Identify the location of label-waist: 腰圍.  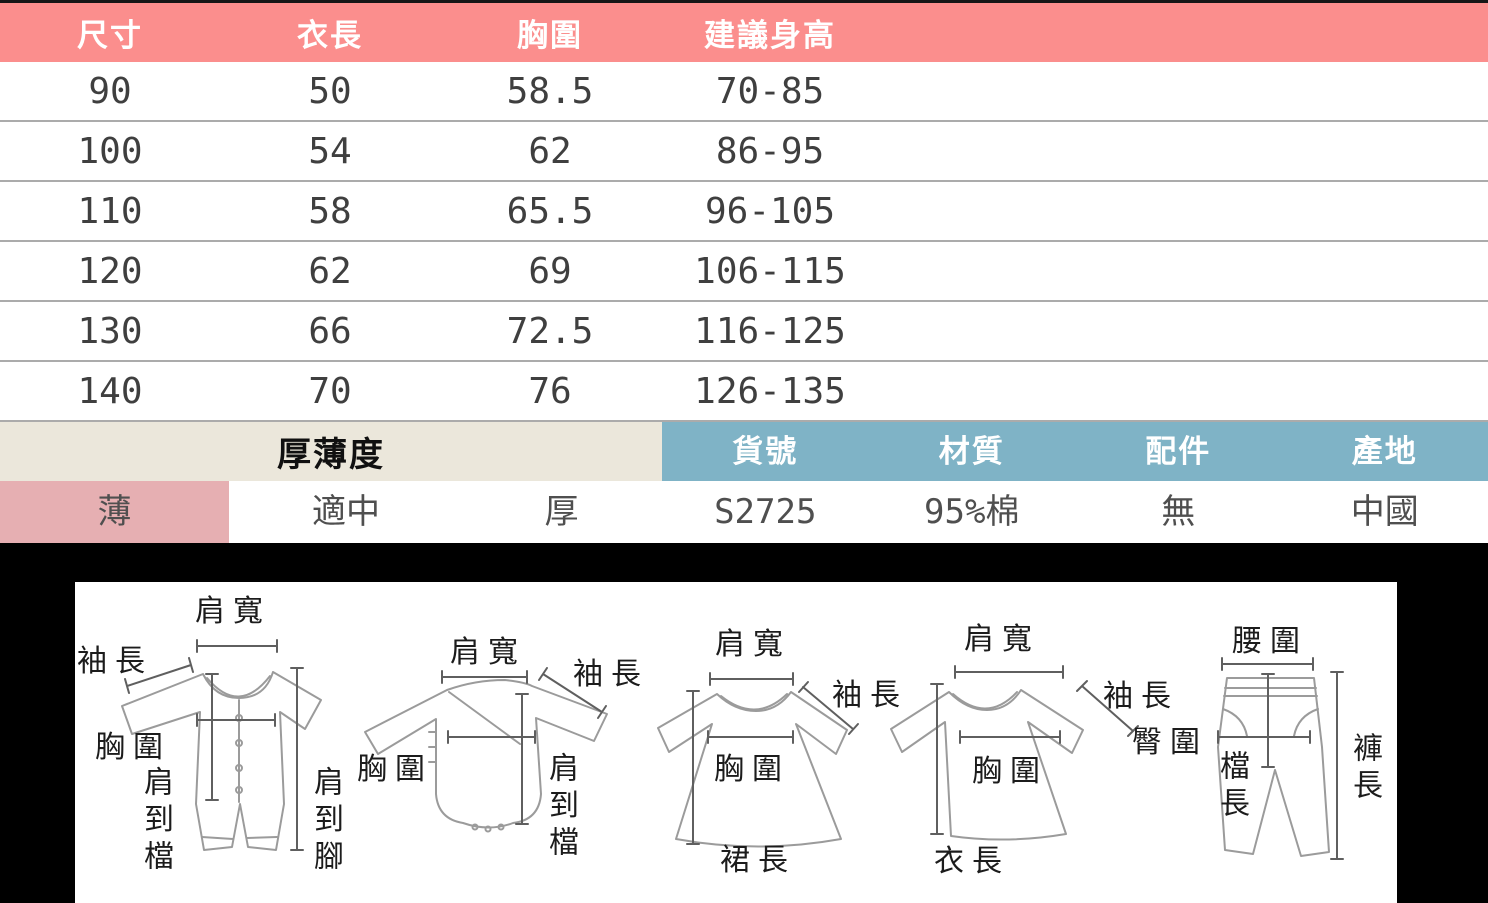
(1270, 641).